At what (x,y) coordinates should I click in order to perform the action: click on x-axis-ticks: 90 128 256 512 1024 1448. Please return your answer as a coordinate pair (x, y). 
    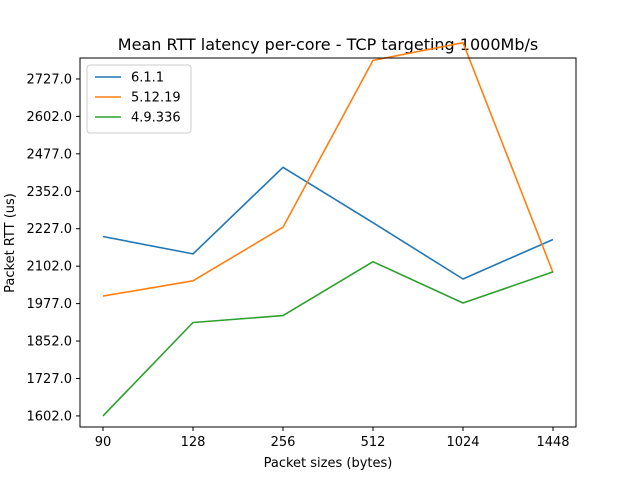
    Looking at the image, I should click on (332, 438).